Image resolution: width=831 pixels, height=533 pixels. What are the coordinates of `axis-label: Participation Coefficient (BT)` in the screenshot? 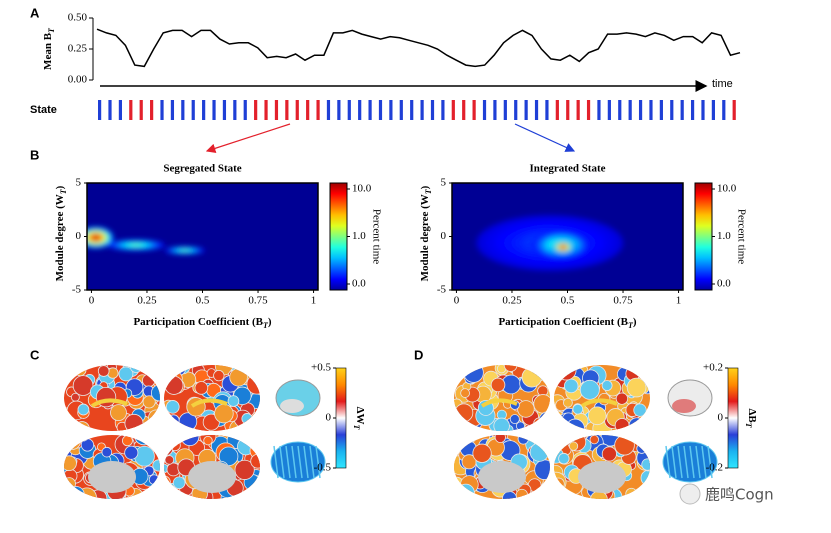 It's located at (202, 323).